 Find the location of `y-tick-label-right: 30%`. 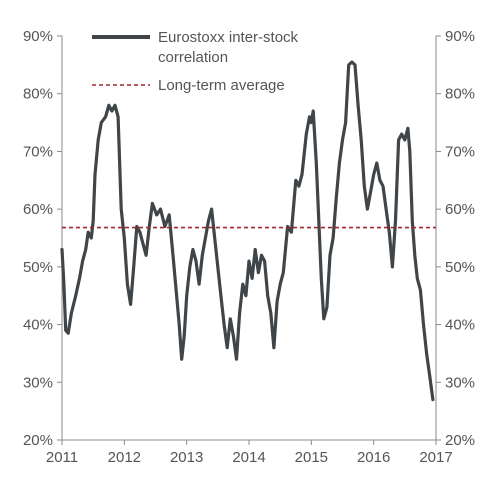

y-tick-label-right: 30% is located at coordinates (460, 382).